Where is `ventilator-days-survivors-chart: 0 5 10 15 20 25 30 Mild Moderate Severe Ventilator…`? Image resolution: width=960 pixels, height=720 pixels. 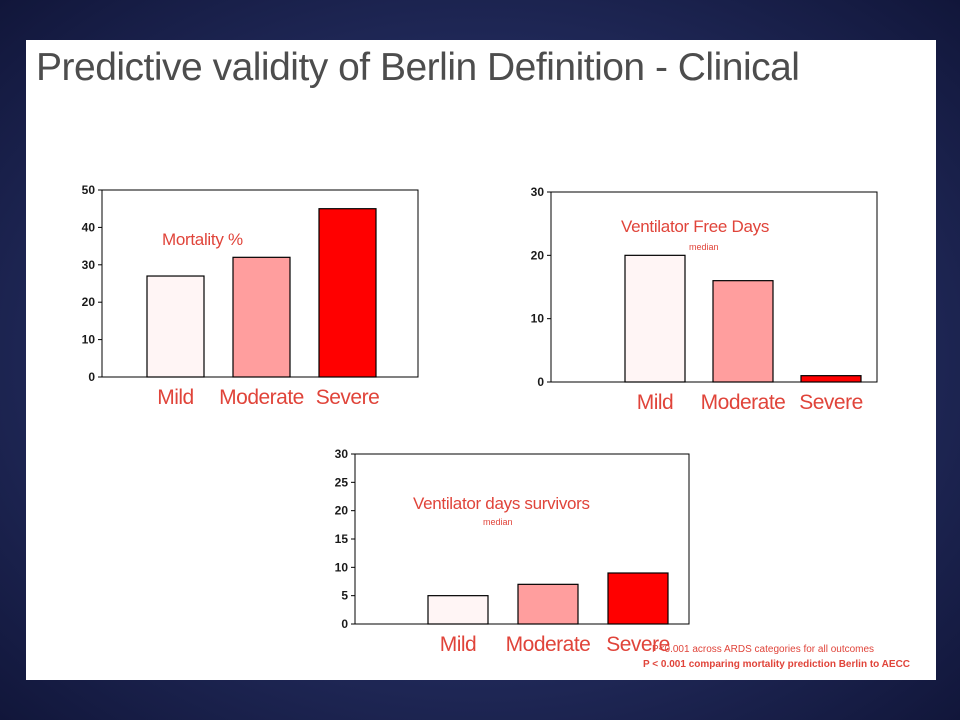
ventilator-days-survivors-chart: 0 5 10 15 20 25 30 Mild Moderate Severe Ventilator… is located at coordinates (512, 551).